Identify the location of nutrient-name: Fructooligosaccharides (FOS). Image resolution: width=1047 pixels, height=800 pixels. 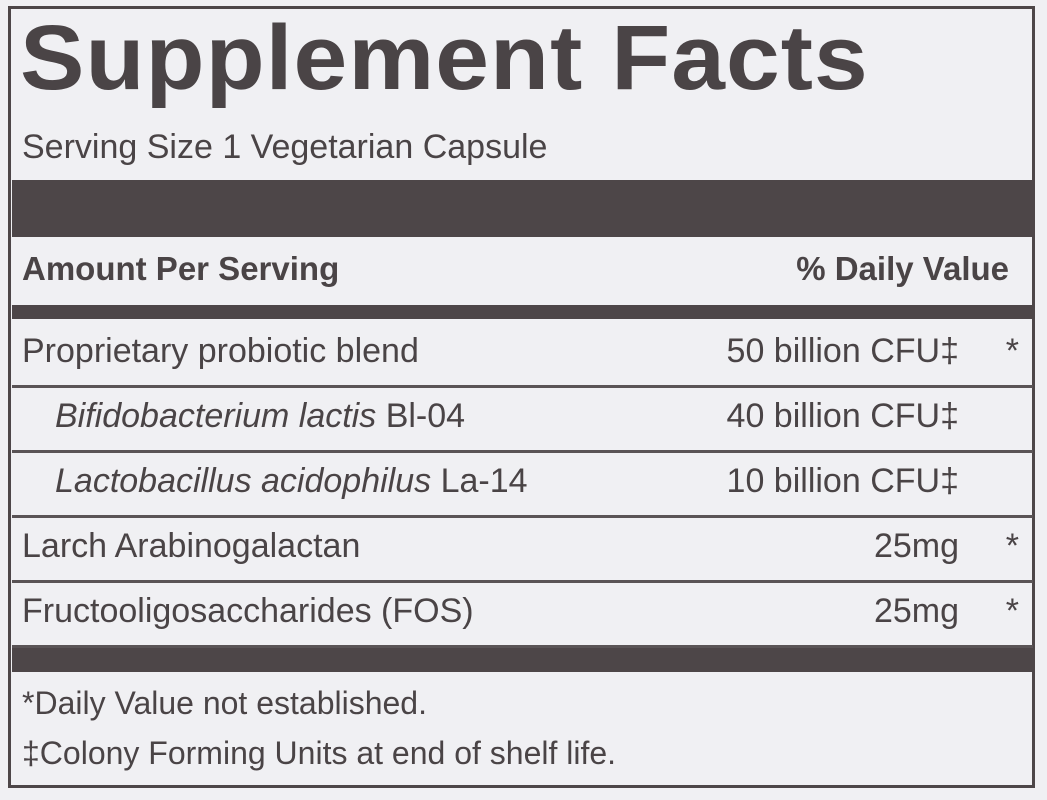
(248, 611).